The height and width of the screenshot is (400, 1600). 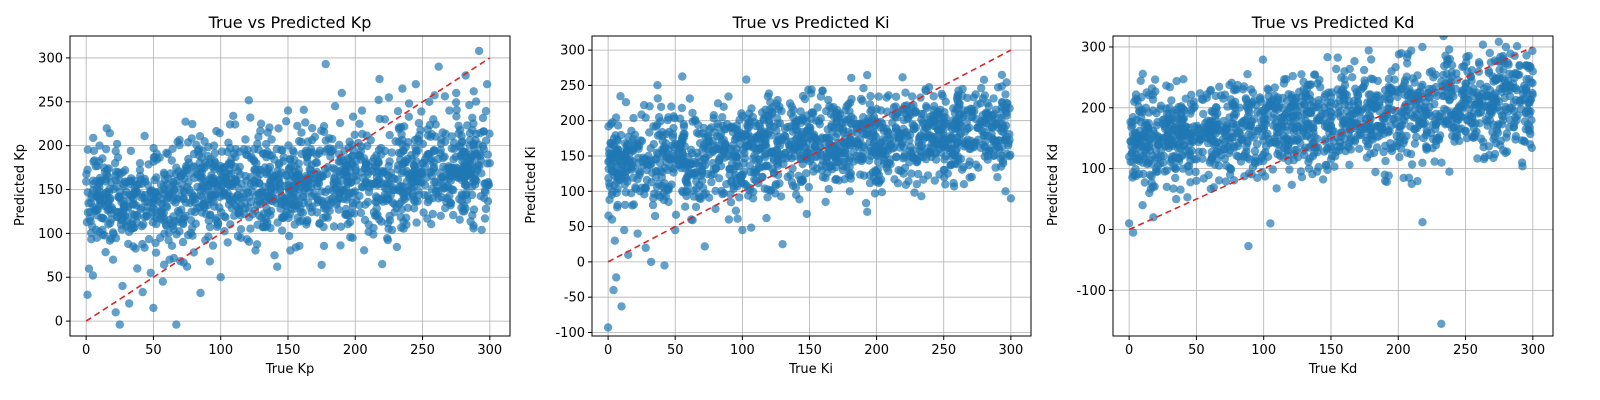 I want to click on y-tick-label: 300, so click(x=1093, y=47).